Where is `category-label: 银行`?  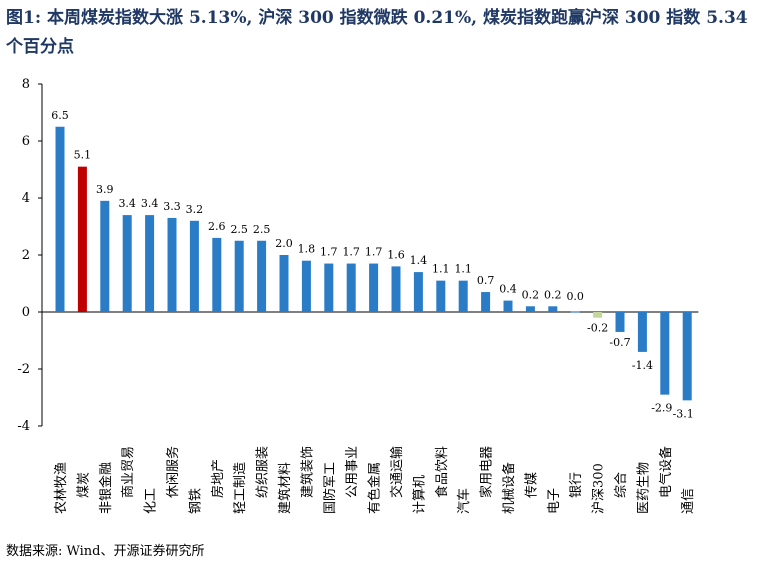
category-label: 银行 is located at coordinates (576, 485).